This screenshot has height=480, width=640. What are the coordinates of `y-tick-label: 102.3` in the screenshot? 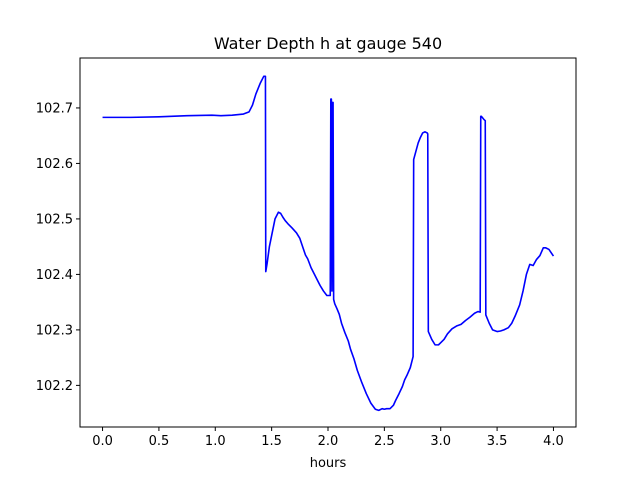 It's located at (54, 330).